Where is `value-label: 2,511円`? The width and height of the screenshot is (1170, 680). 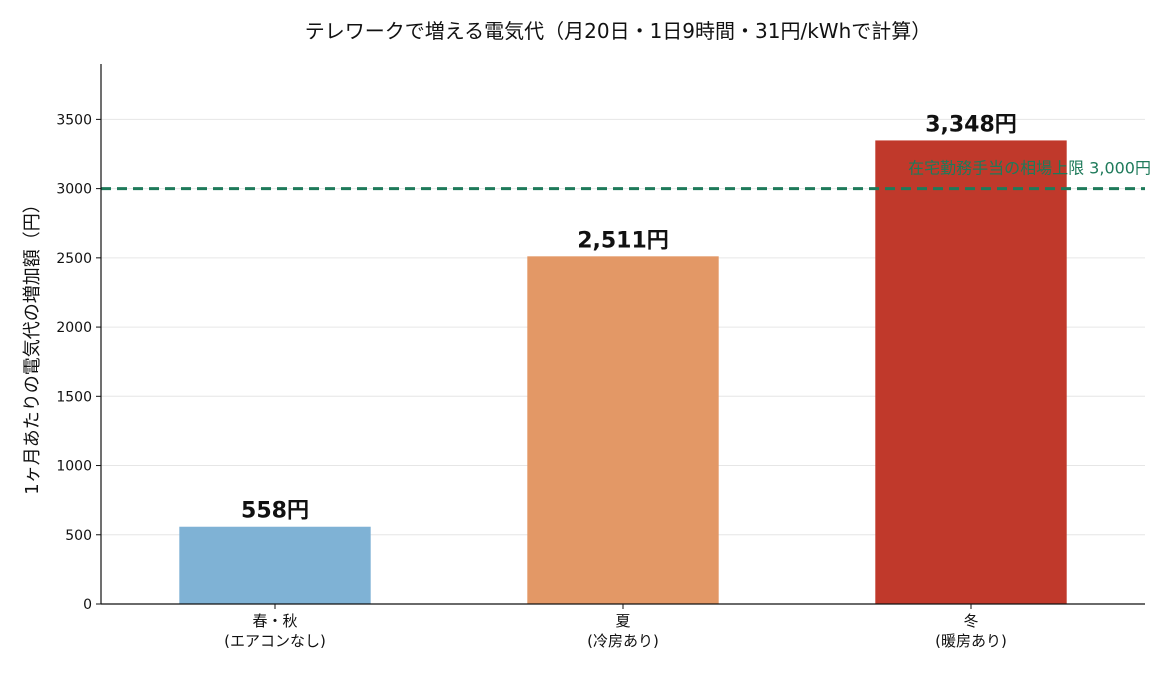
value-label: 2,511円 is located at coordinates (623, 240).